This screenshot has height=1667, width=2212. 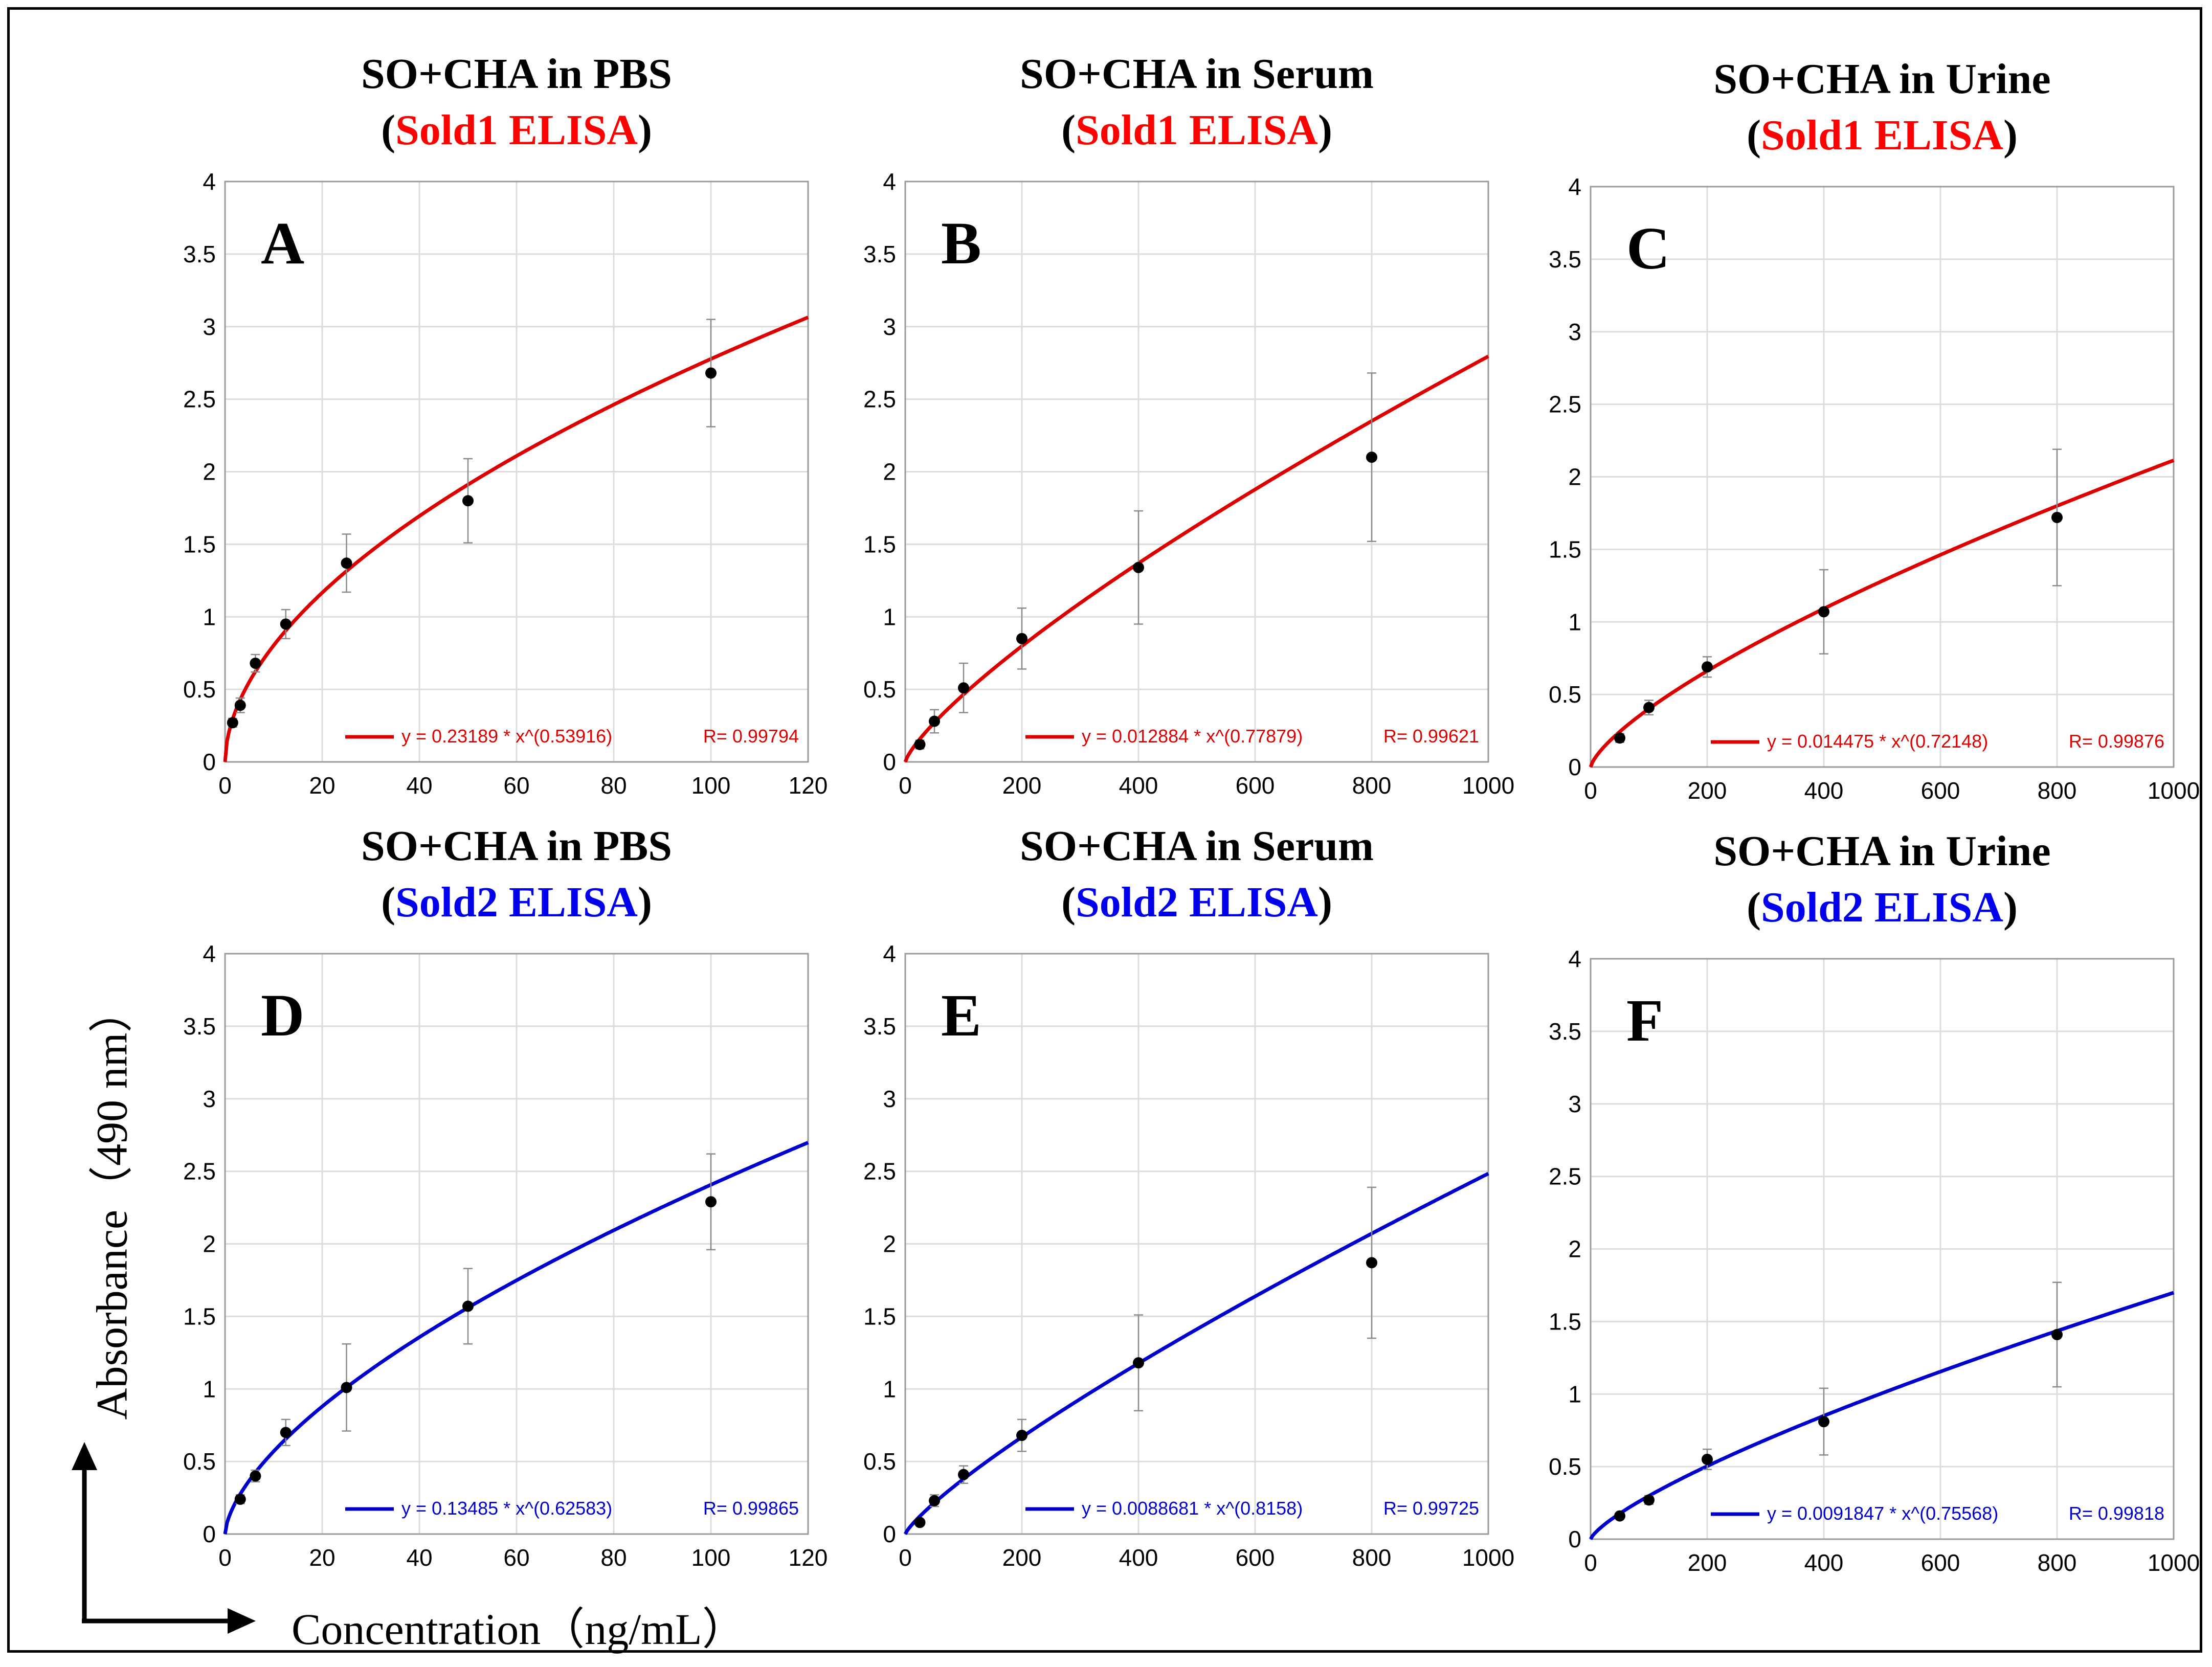 What do you see at coordinates (1877, 742) in the screenshot?
I see `fit-equation: y = 0.014475 * x^(0.72148)` at bounding box center [1877, 742].